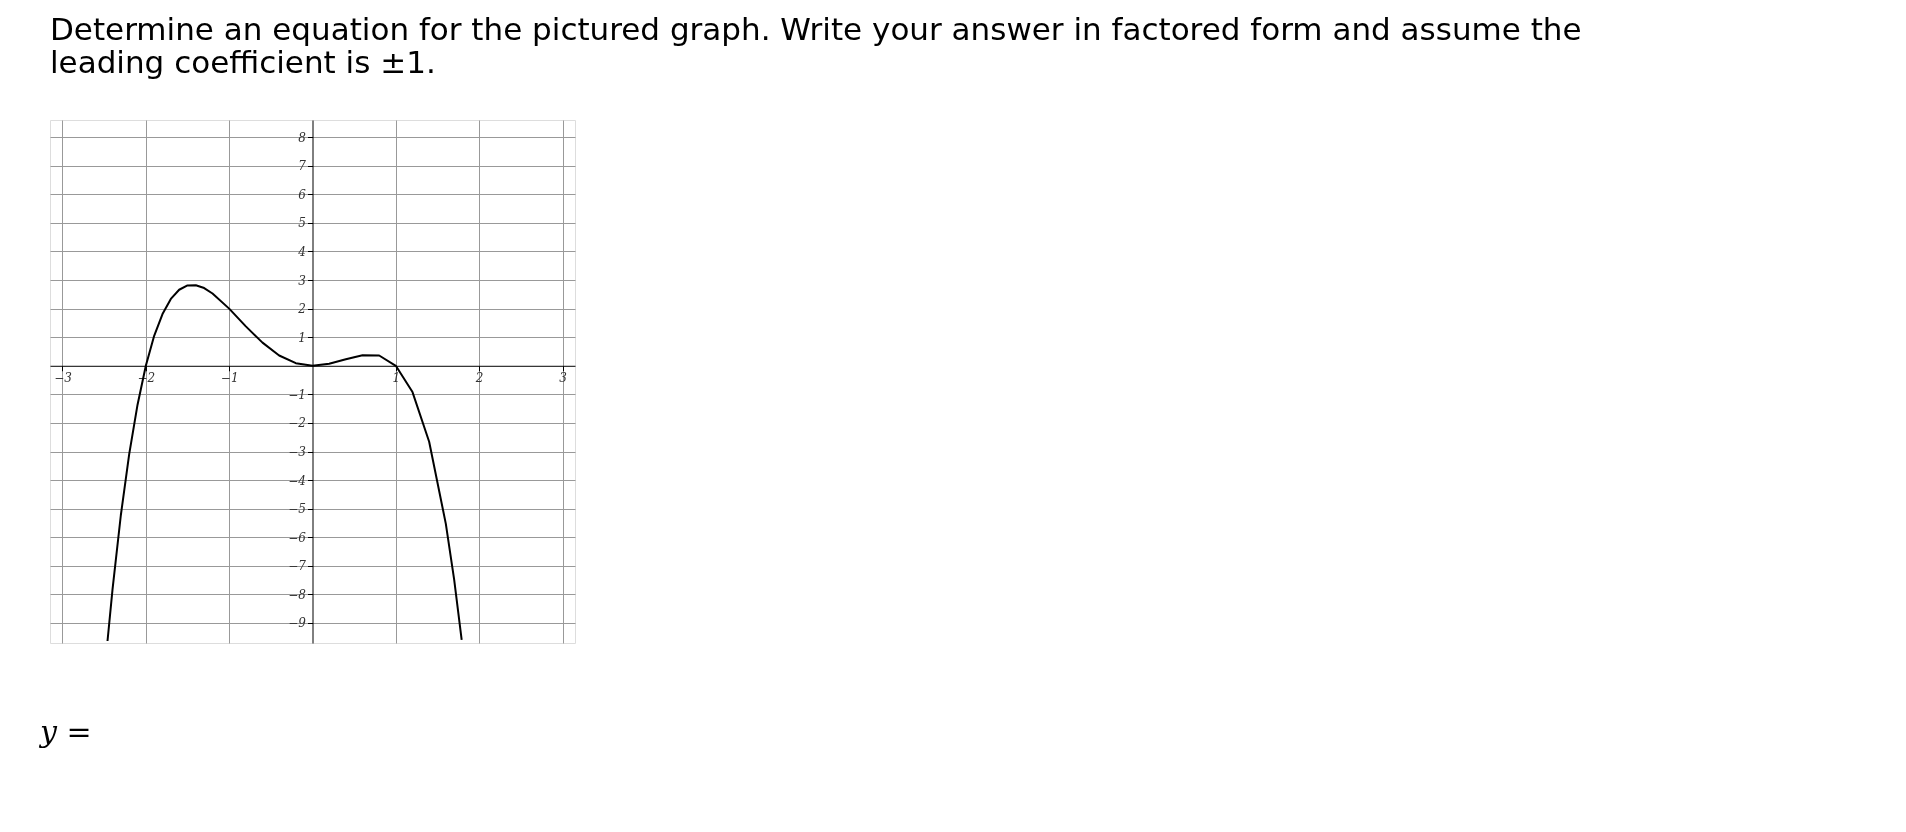  Describe the element at coordinates (479, 378) in the screenshot. I see `x-tick-label: 2` at that location.